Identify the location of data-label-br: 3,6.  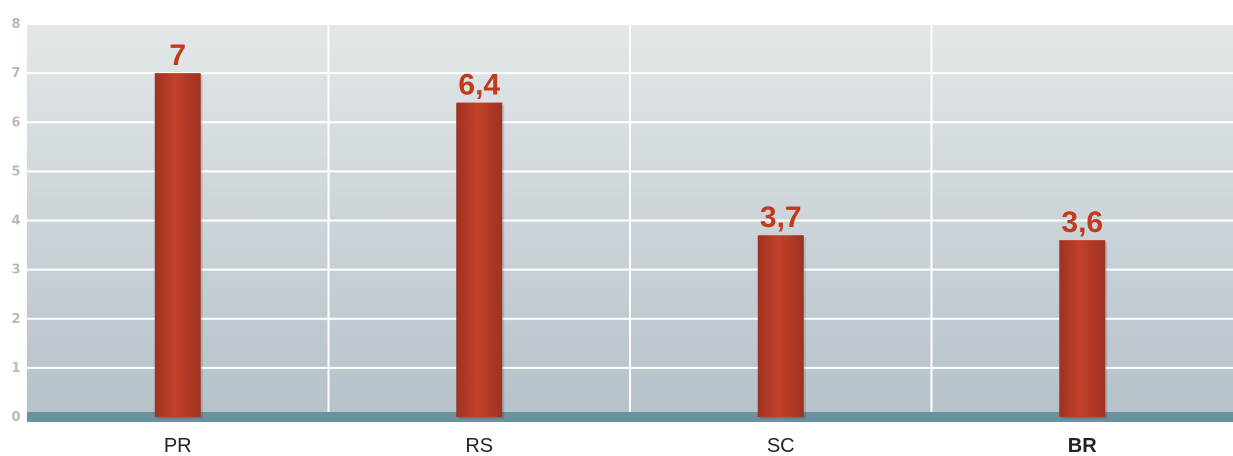
(1082, 222).